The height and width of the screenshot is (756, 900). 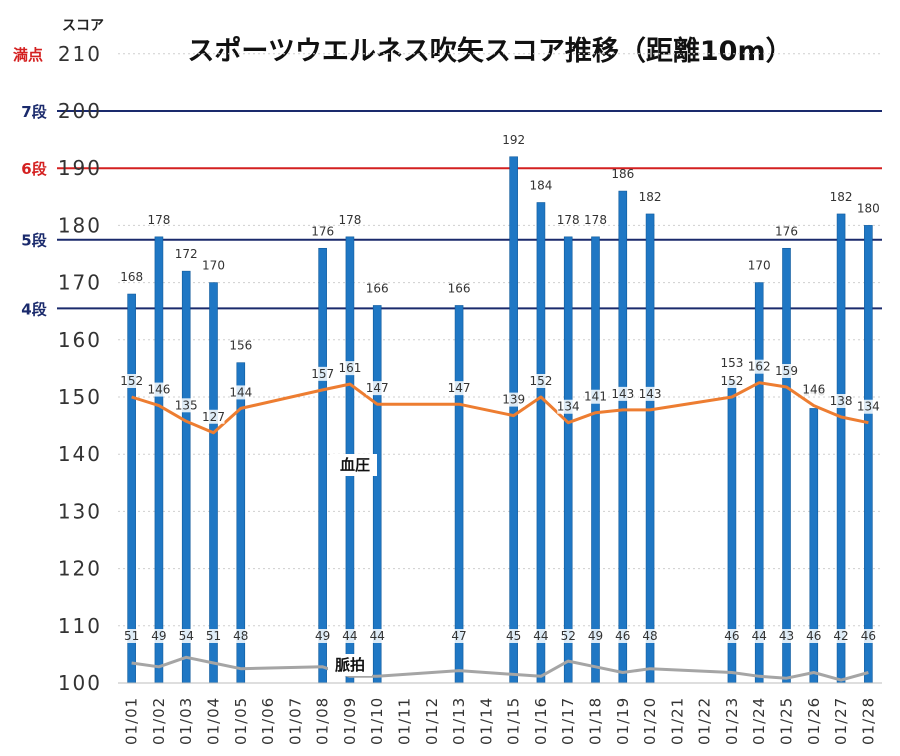 I want to click on series-value-label: 147, so click(x=377, y=388).